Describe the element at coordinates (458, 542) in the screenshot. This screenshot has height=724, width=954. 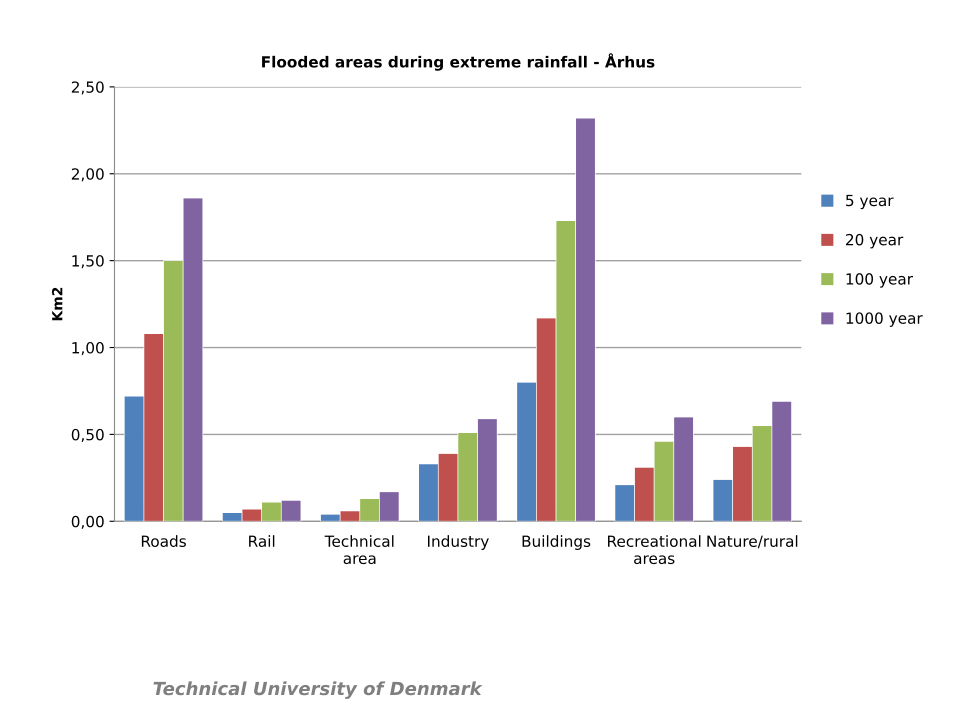
I see `x-tick-label: Industry` at that location.